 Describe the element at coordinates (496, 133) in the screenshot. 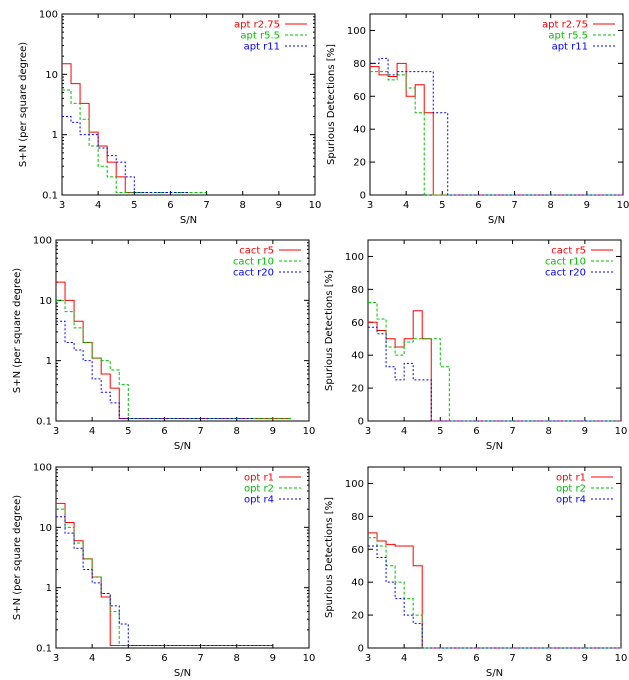

I see `series-line-apt-r5.5` at that location.